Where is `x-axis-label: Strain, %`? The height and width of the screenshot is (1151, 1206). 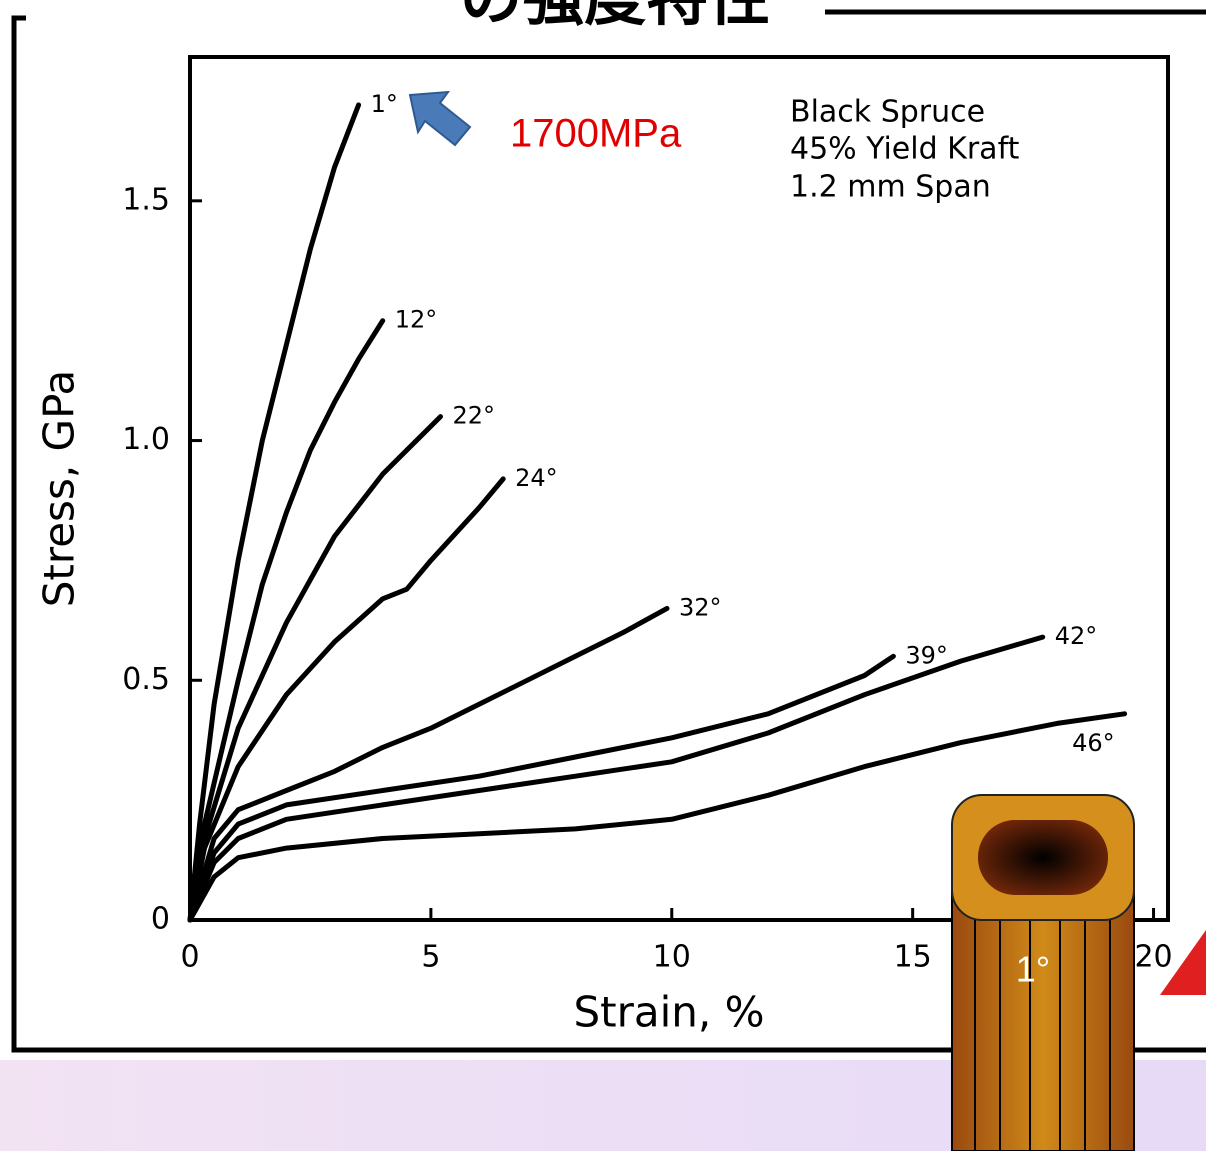 x-axis-label: Strain, % is located at coordinates (668, 1012).